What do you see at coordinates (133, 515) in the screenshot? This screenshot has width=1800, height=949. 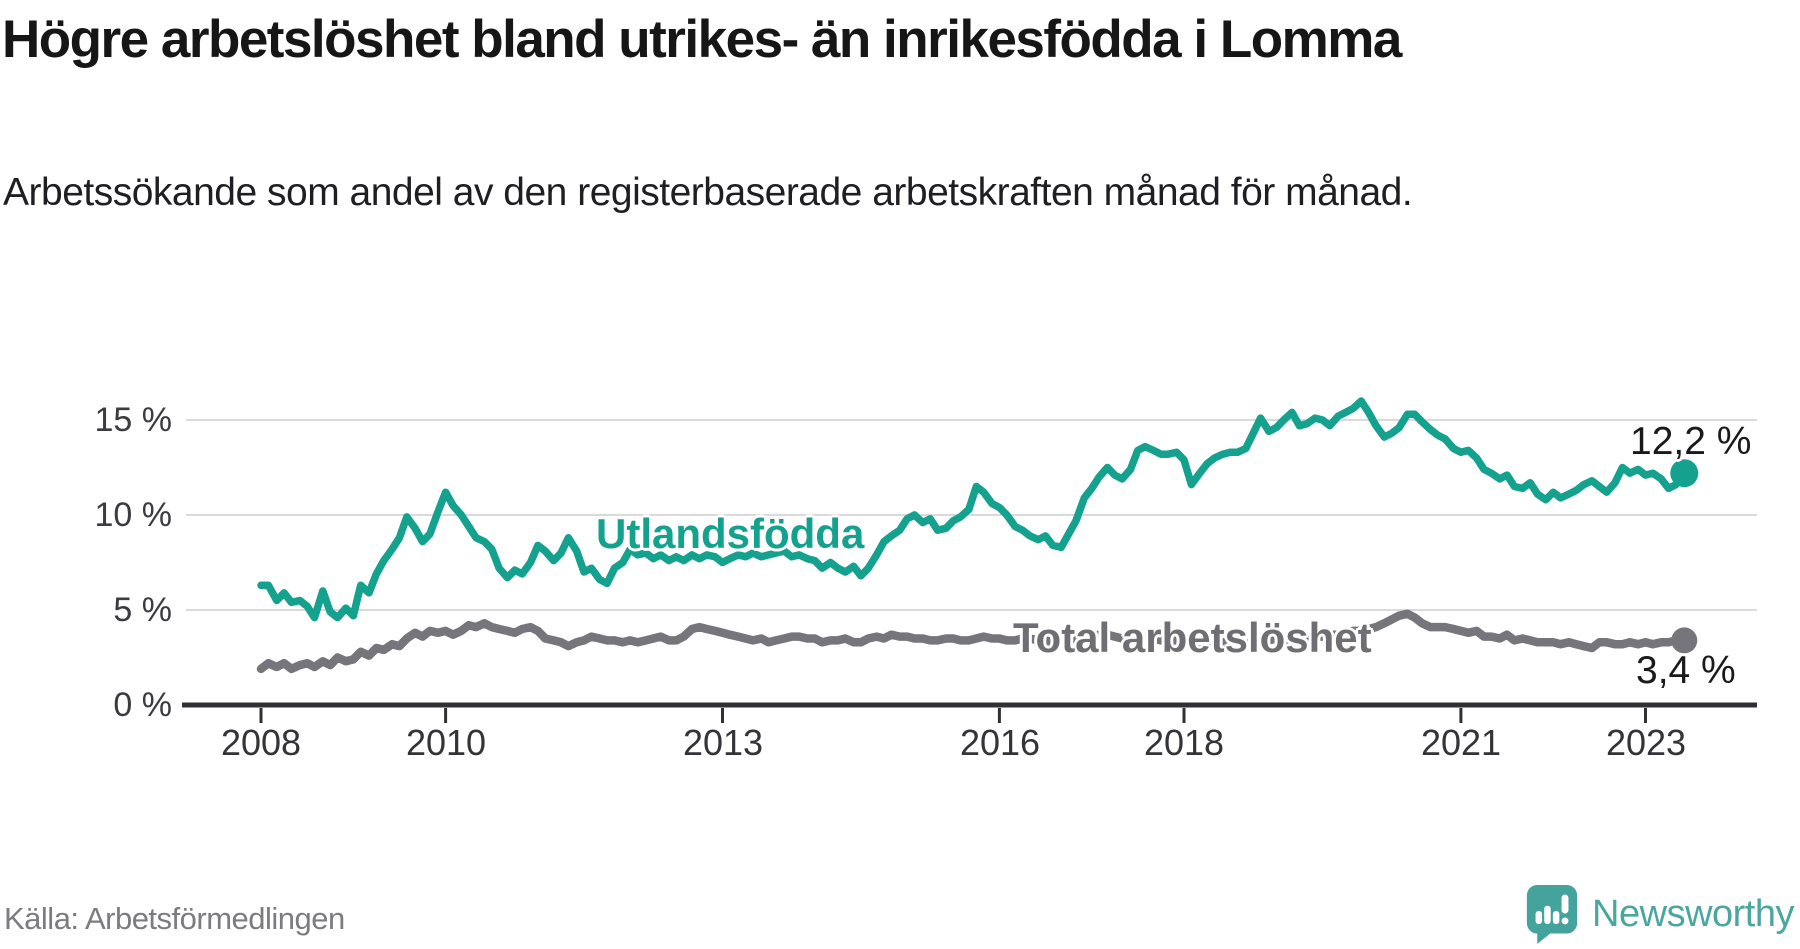 I see `y-tick-label-10: 10 %` at bounding box center [133, 515].